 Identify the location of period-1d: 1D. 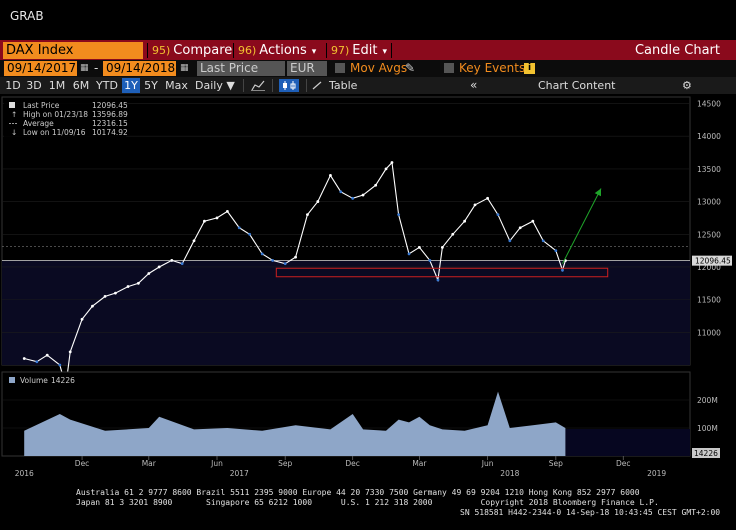
(13, 85).